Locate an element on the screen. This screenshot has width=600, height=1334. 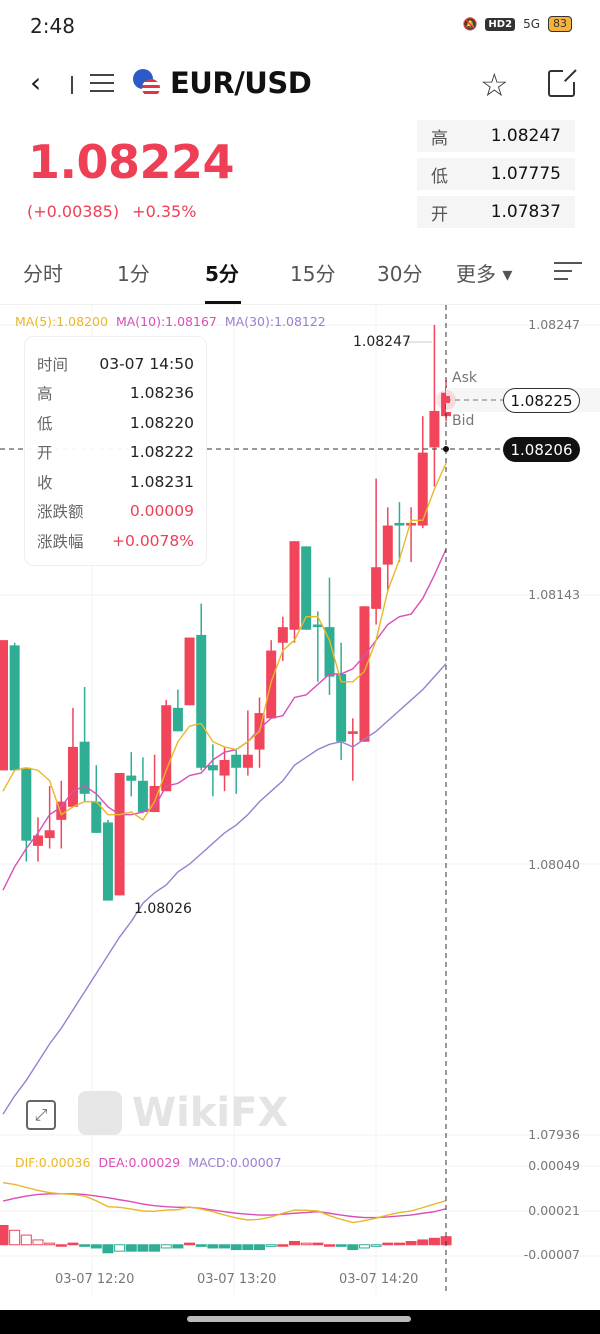
tooltip-row: 涨跌幅 +0.0078% is located at coordinates (115, 541).